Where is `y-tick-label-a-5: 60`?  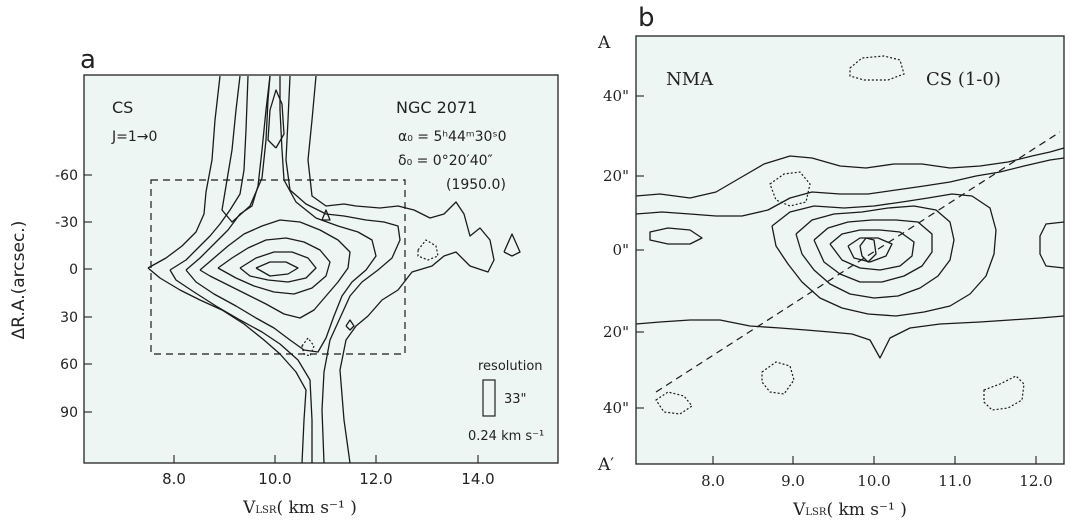 y-tick-label-a-5: 60 is located at coordinates (69, 365).